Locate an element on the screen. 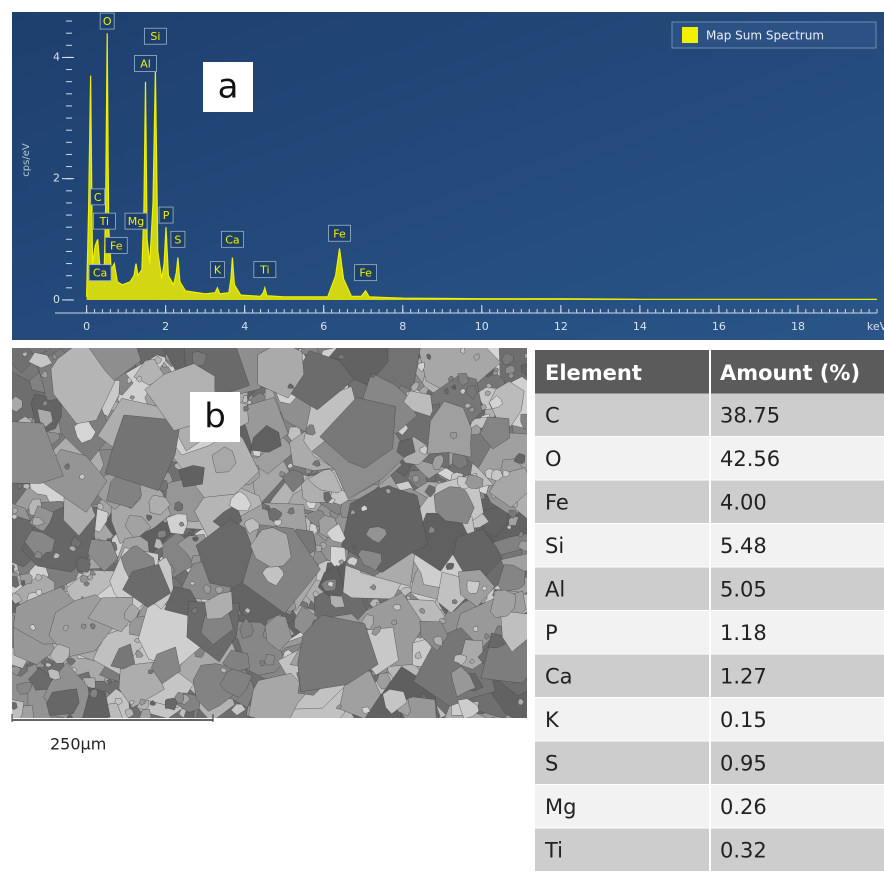  table-cell: 0.95 is located at coordinates (743, 763).